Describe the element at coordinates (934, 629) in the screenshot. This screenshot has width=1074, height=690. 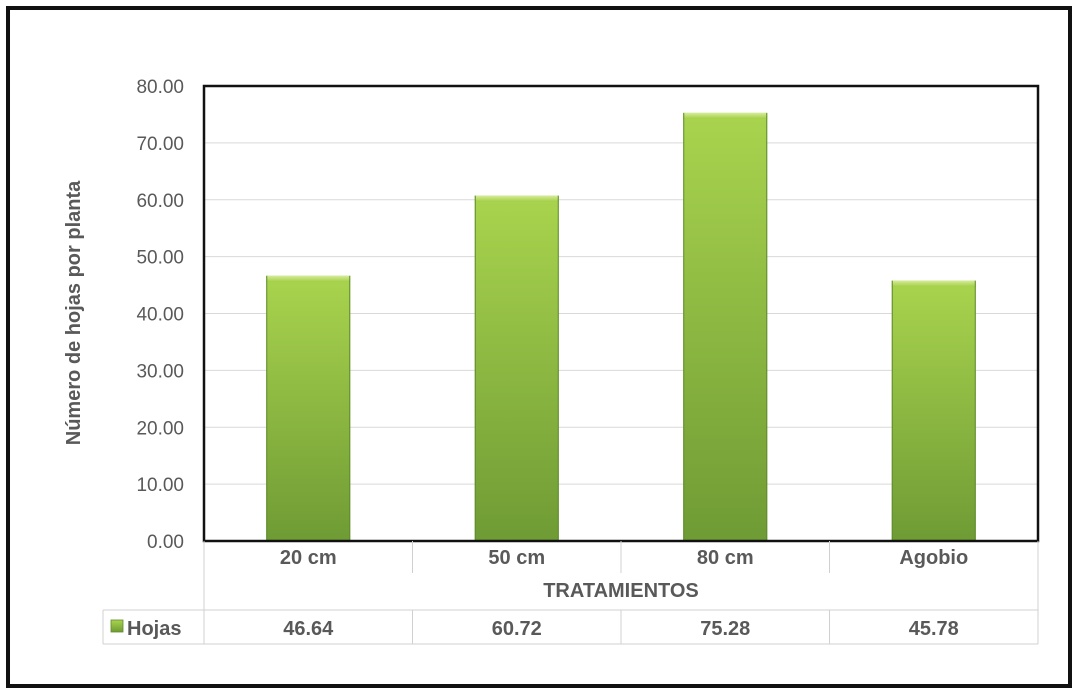
I see `data-value-label: 45.78` at that location.